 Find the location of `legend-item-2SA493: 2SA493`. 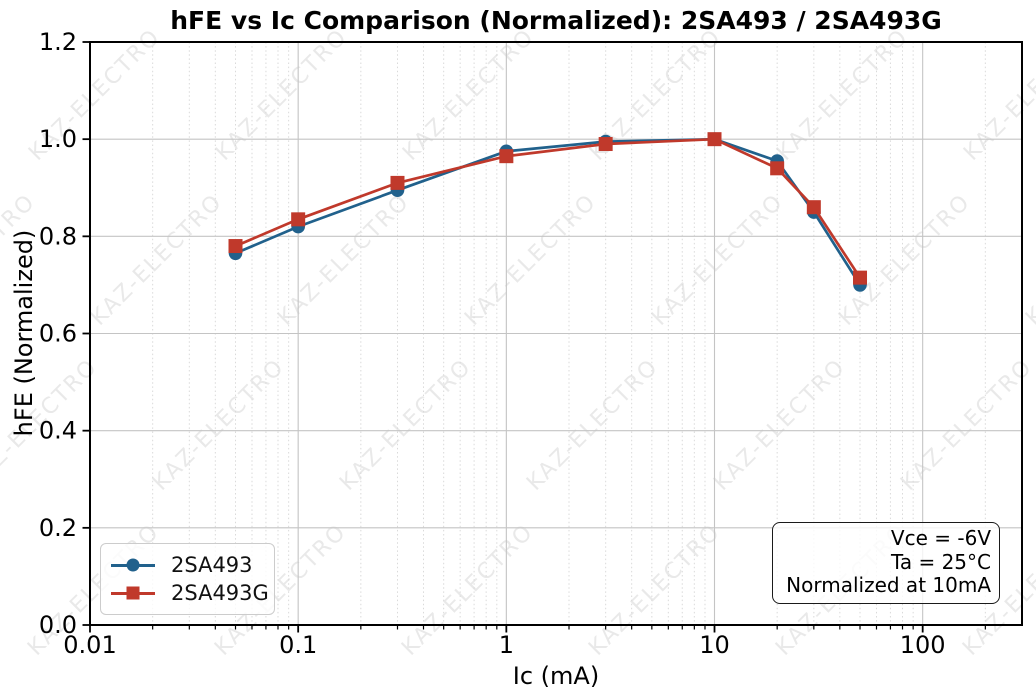

legend-item-2SA493: 2SA493 is located at coordinates (187, 565).